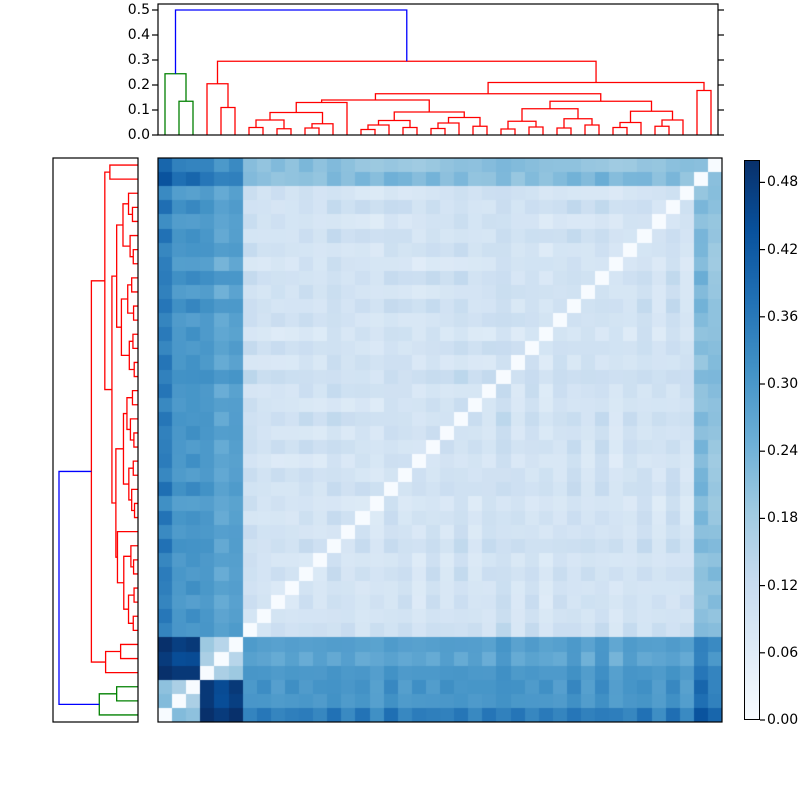 Image resolution: width=800 pixels, height=800 pixels. Describe the element at coordinates (138, 135) in the screenshot. I see `top-dendrogram-y-tick-label: 0.0` at that location.